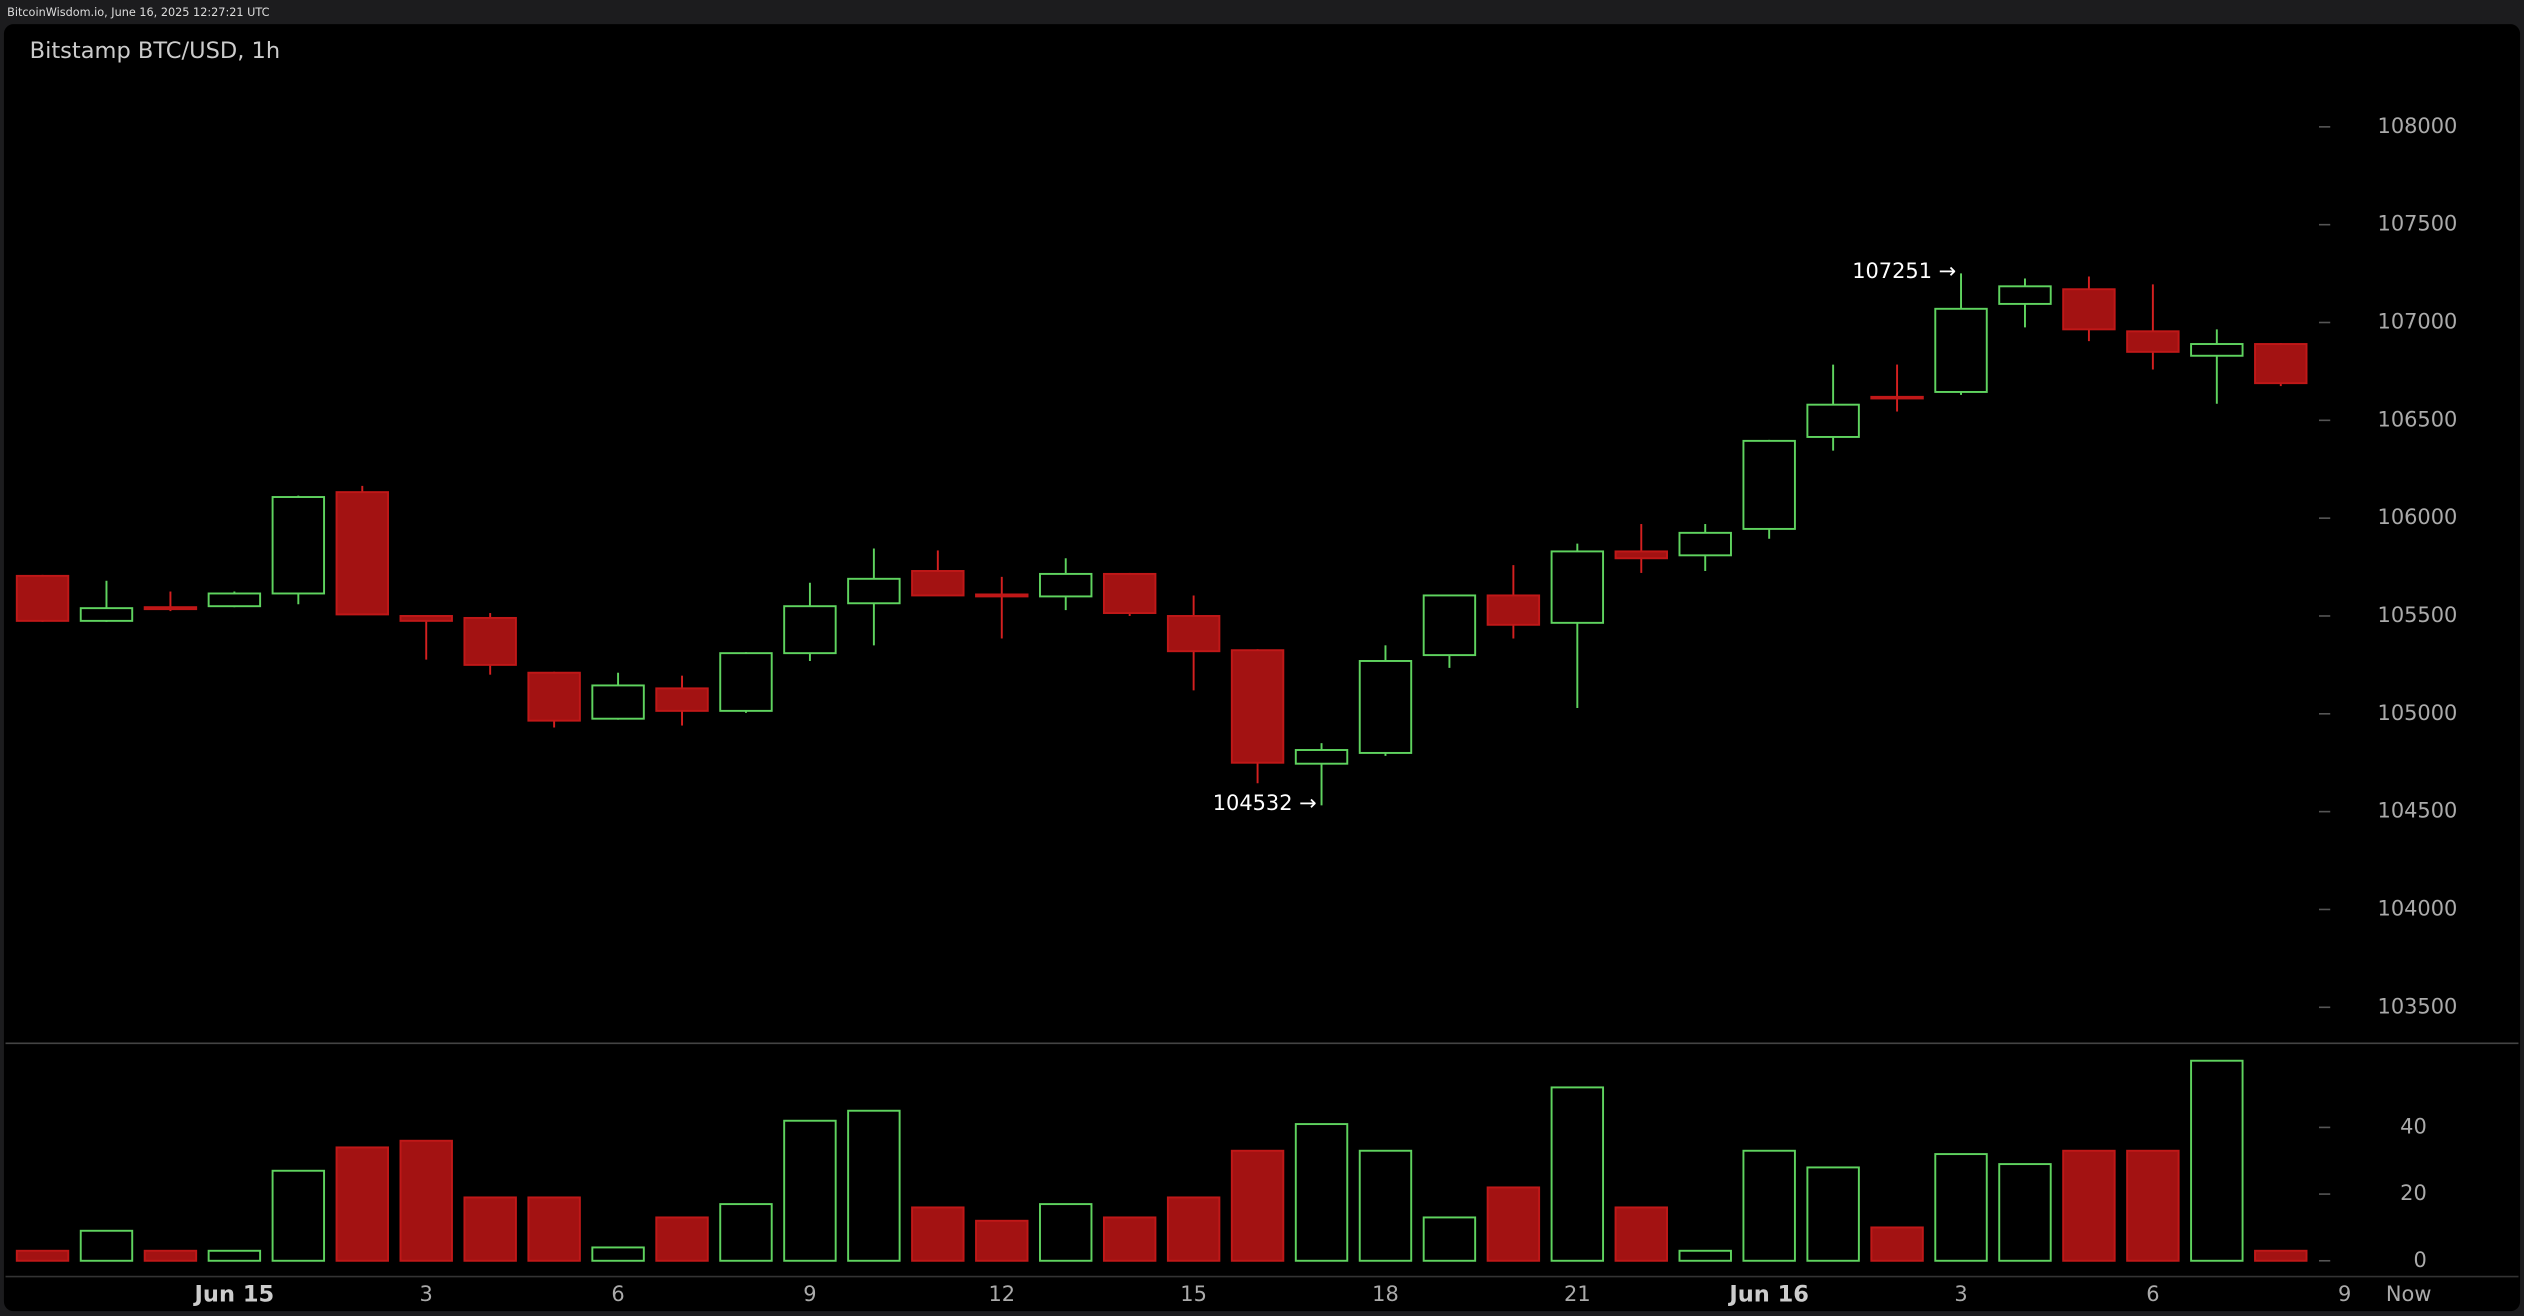  I want to click on y-tick-label: 106000, so click(2418, 517).